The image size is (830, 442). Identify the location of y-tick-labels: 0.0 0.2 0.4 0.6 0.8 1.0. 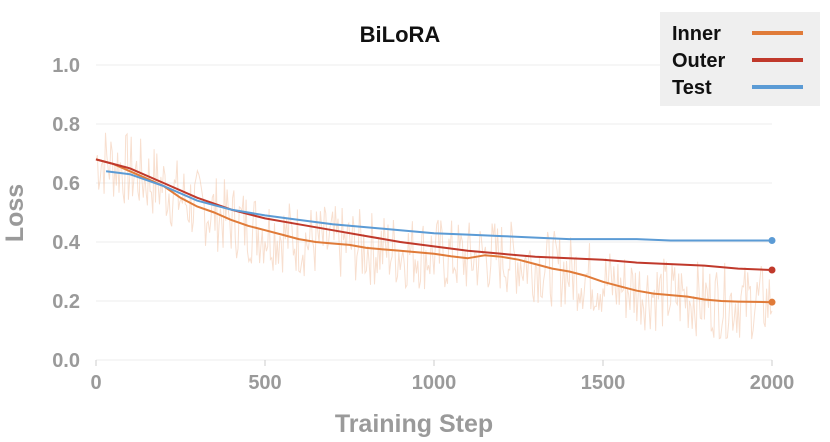
(66, 213).